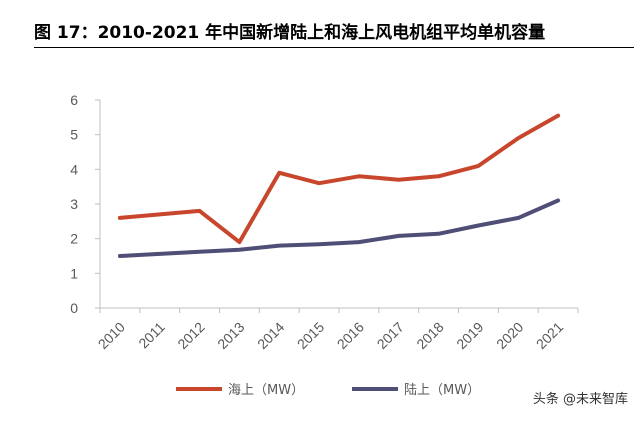 This screenshot has width=640, height=421. I want to click on y-tick-label: 2, so click(74, 239).